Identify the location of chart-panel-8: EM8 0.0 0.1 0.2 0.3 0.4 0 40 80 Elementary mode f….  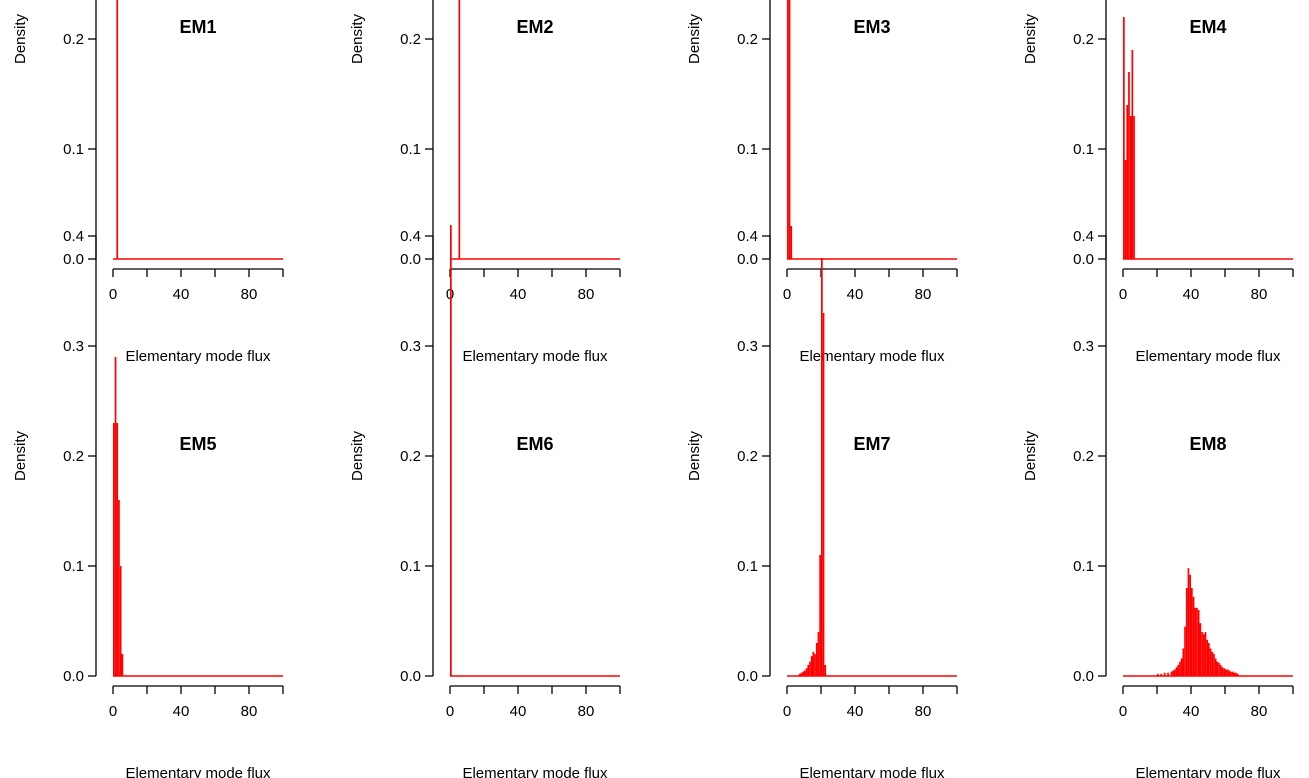
(1158, 503).